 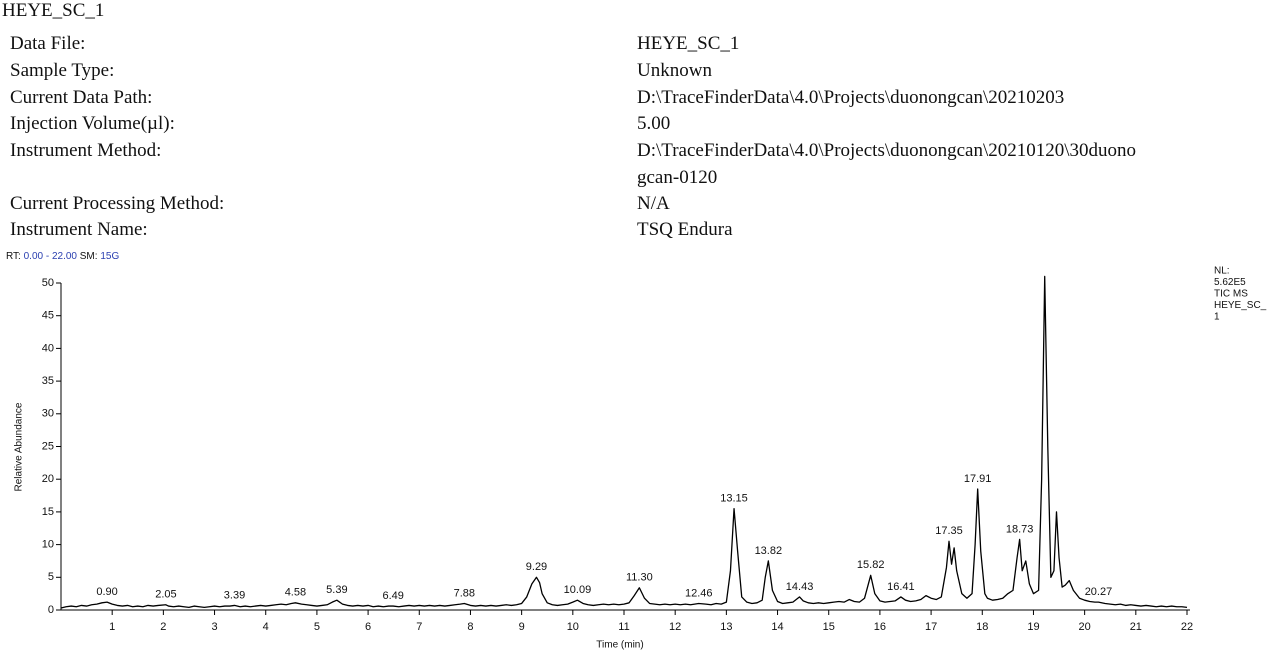 What do you see at coordinates (48, 512) in the screenshot?
I see `y-tick-label: 15` at bounding box center [48, 512].